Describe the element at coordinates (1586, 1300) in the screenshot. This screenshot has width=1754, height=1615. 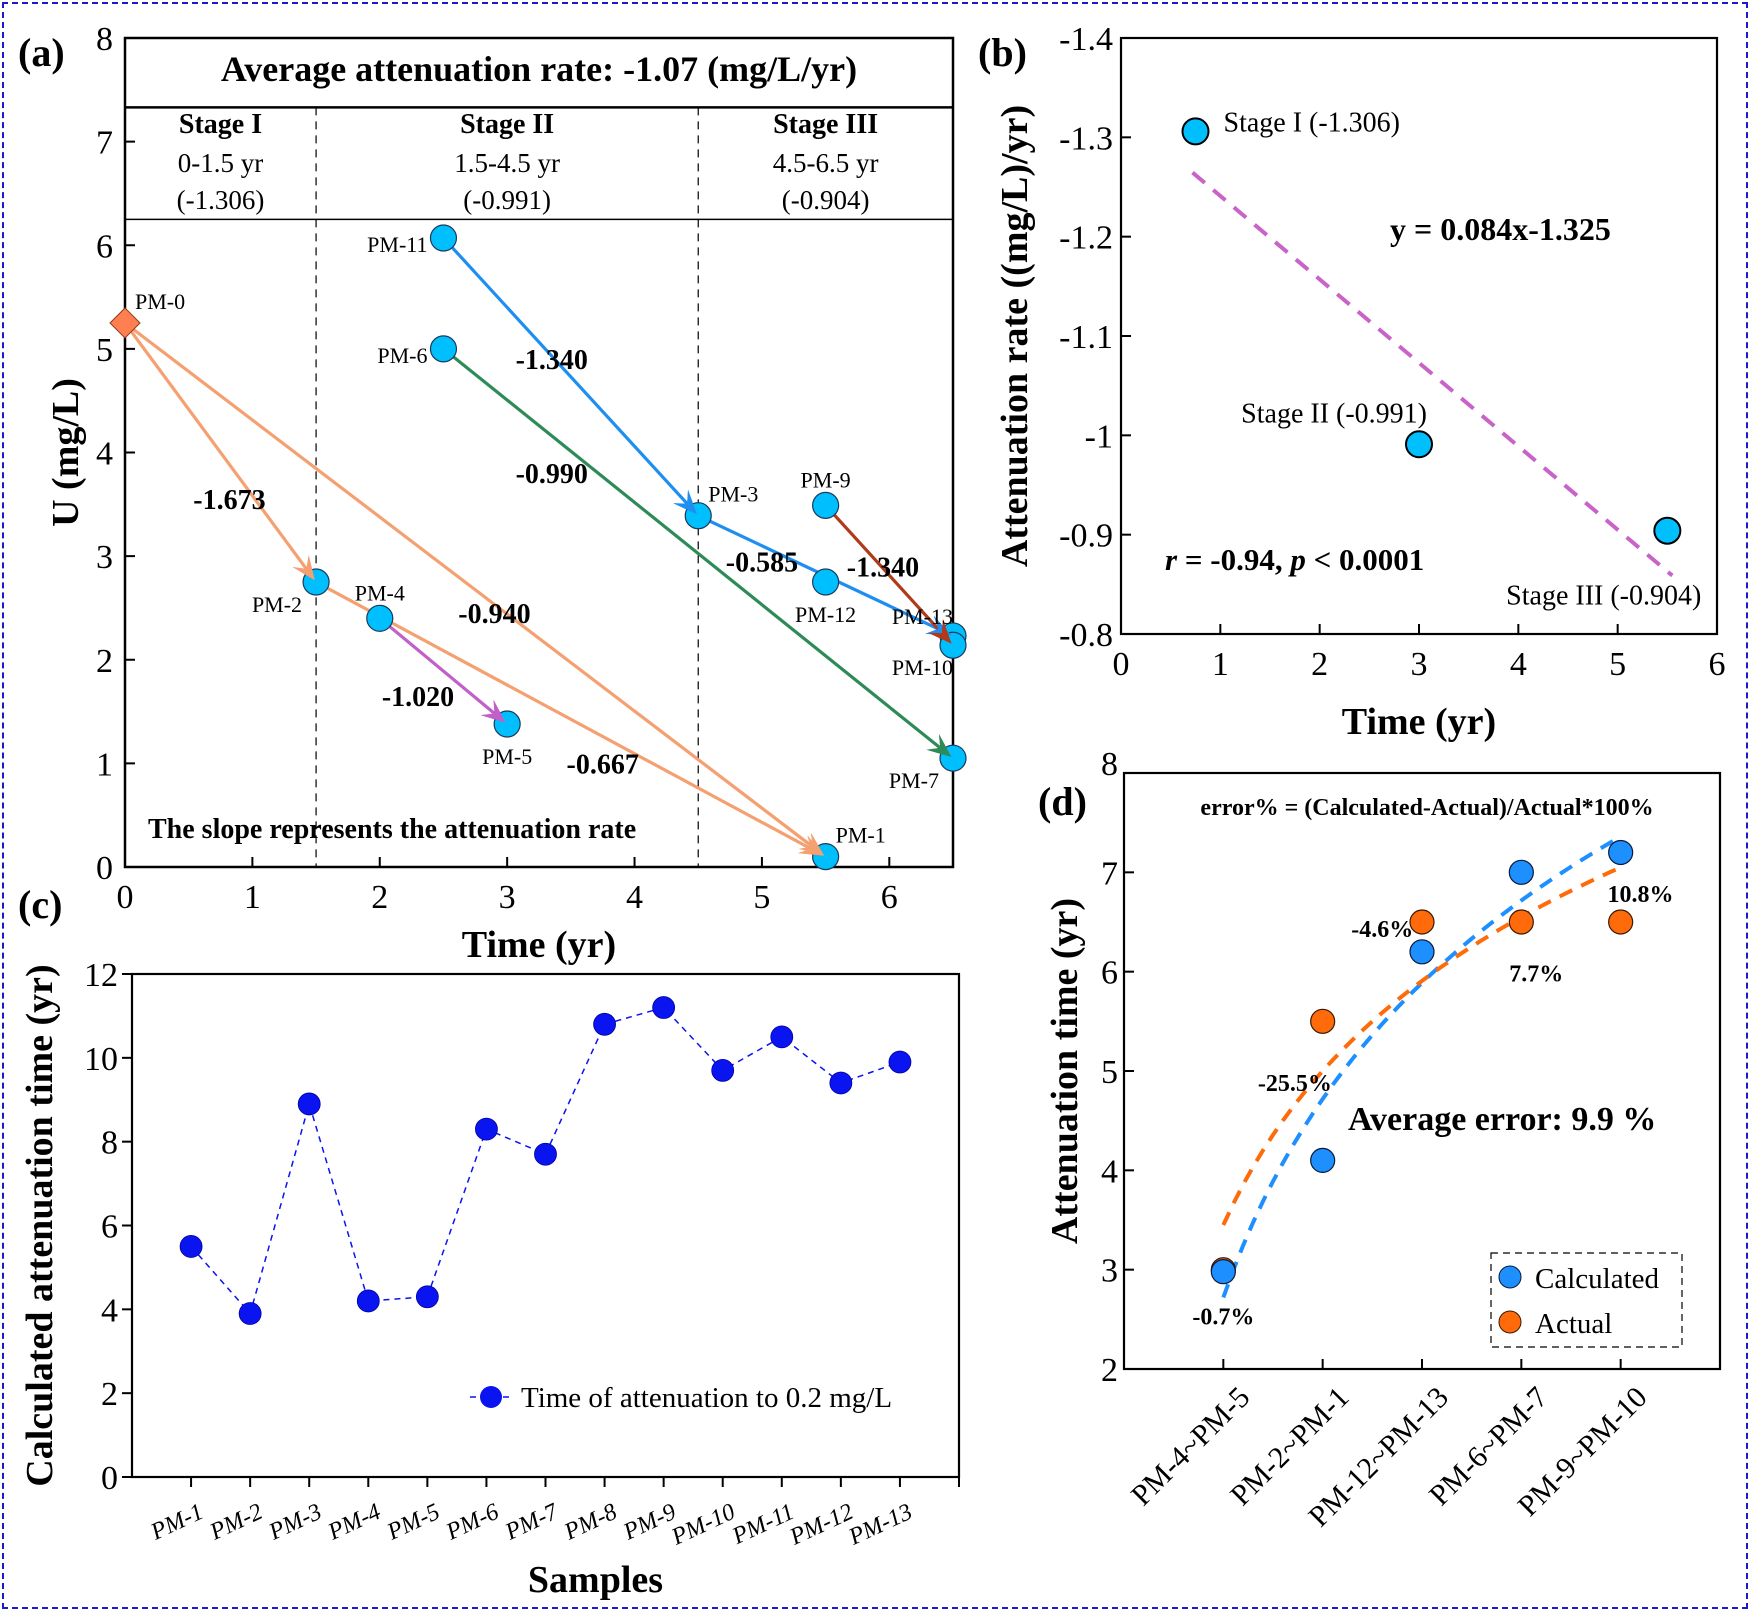
I see `legend-box` at that location.